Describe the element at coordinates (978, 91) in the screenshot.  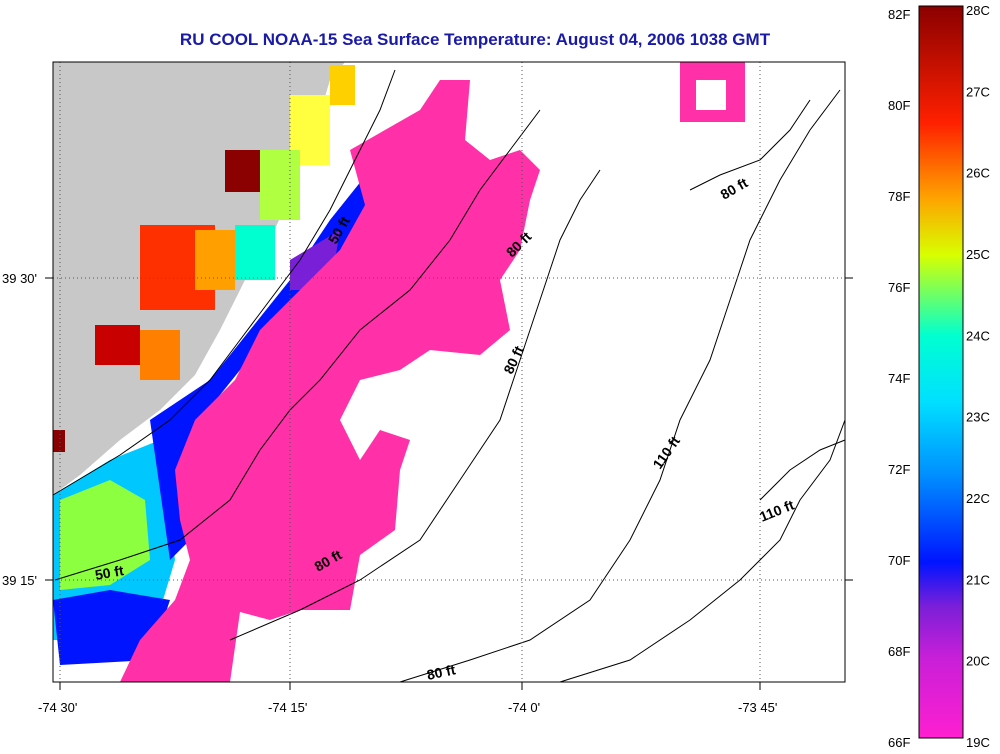
I see `colorbar-c-label: 27C` at that location.